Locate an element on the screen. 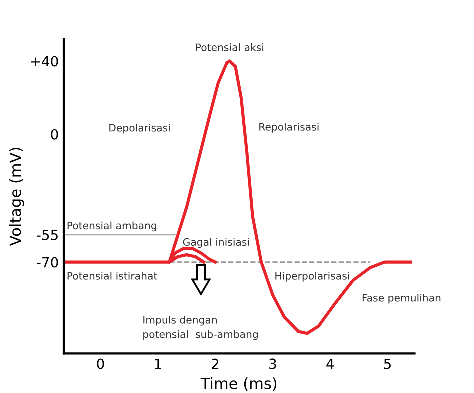 This screenshot has height=393, width=474. annotation: Impuls dengan potensial sub-ambang is located at coordinates (201, 328).